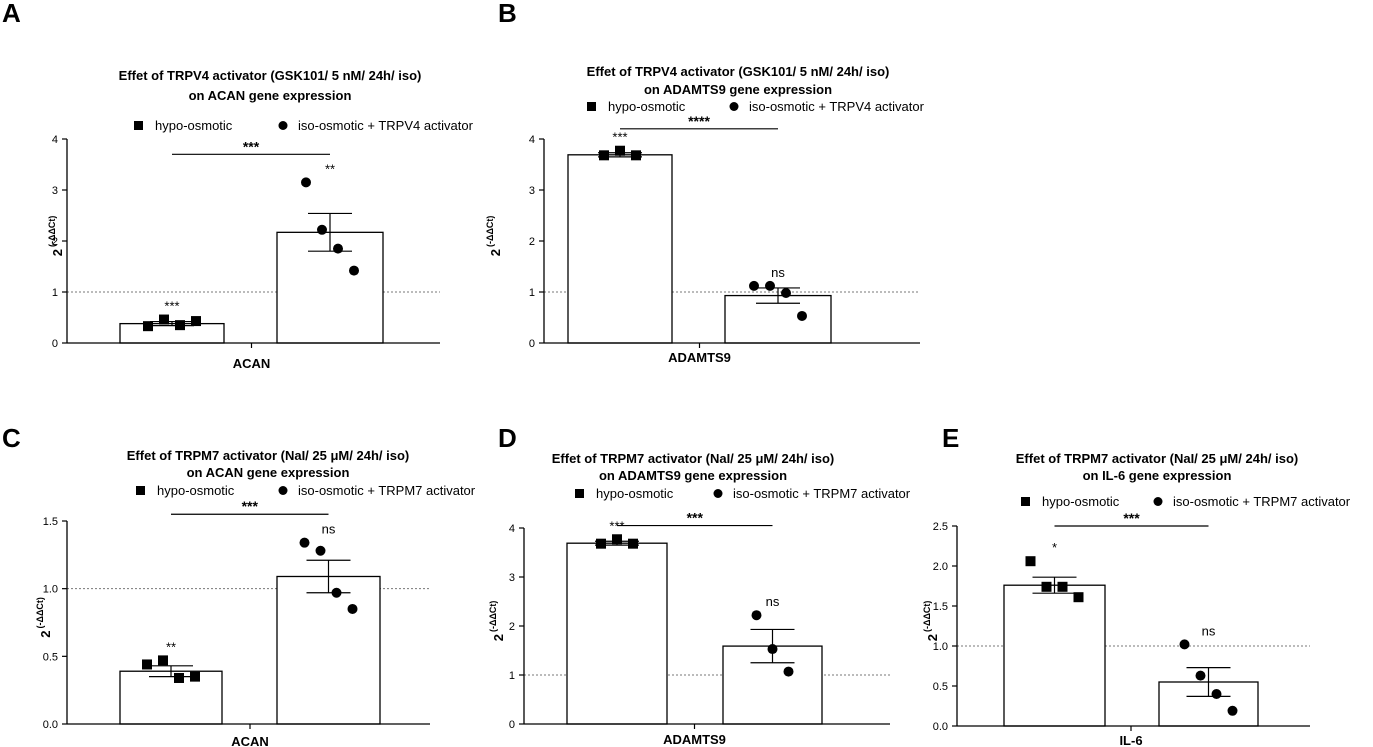 Image resolution: width=1373 pixels, height=747 pixels. What do you see at coordinates (1158, 501) in the screenshot?
I see `panel-e-legend-circle-marker` at bounding box center [1158, 501].